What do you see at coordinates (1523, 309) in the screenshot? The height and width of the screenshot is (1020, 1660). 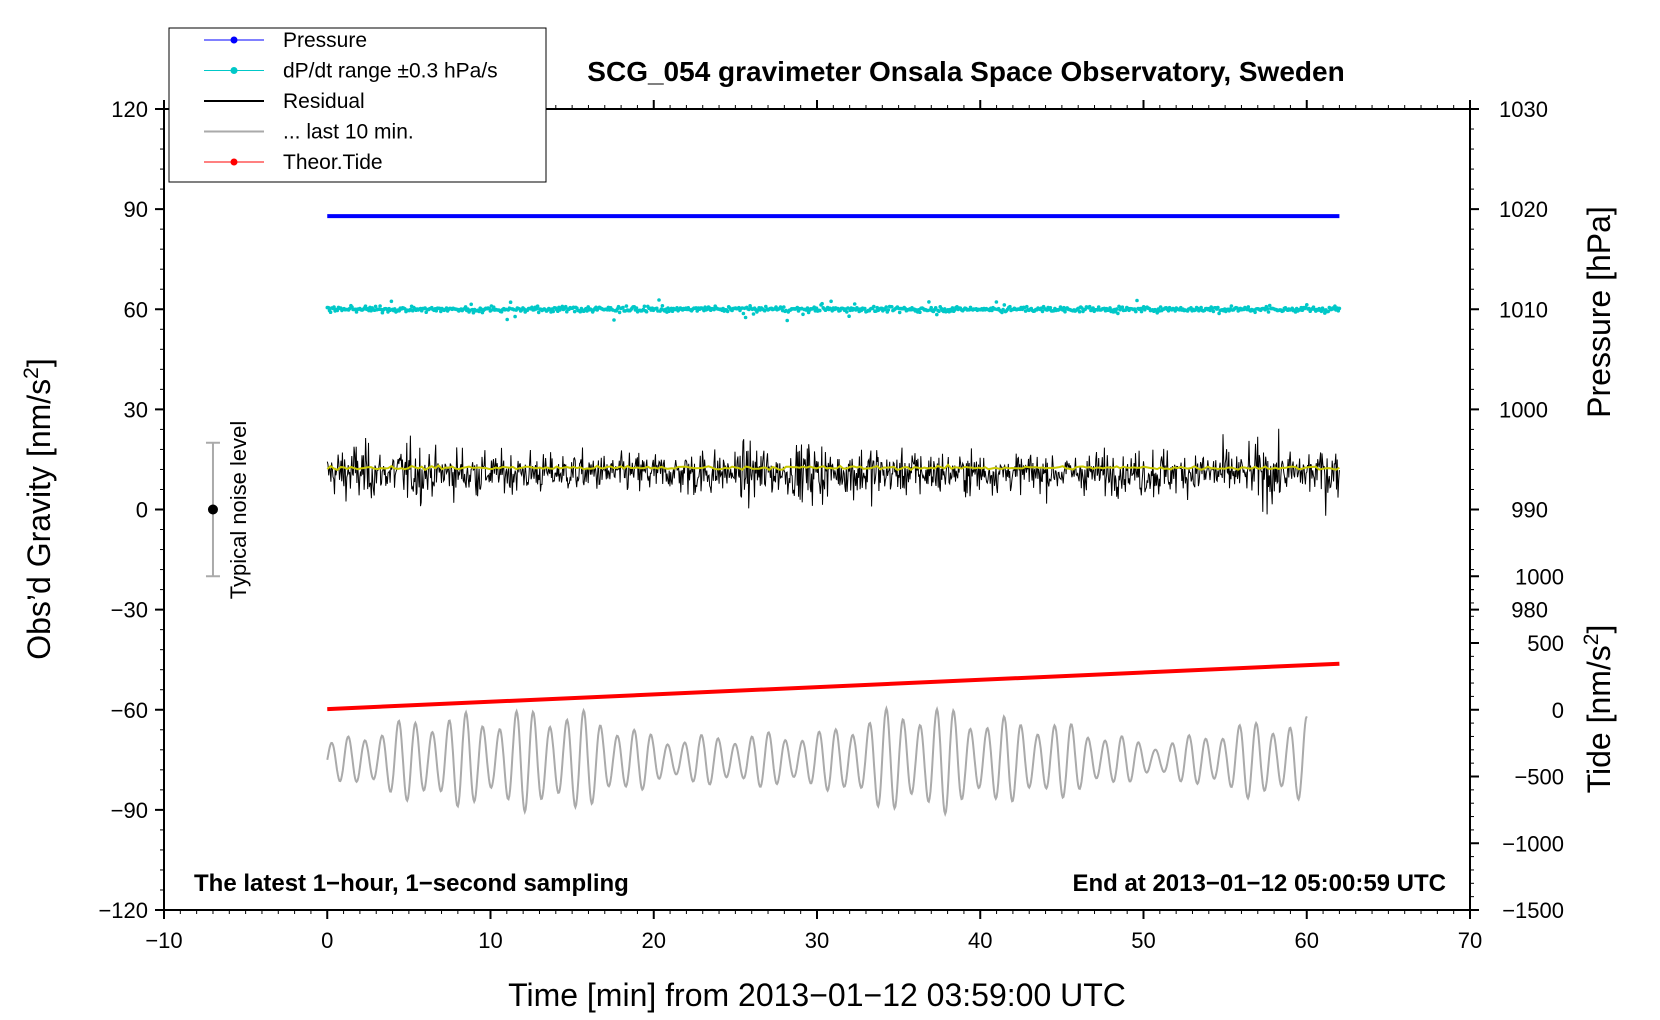 I see `pressure-tick-label: 1010` at bounding box center [1523, 309].